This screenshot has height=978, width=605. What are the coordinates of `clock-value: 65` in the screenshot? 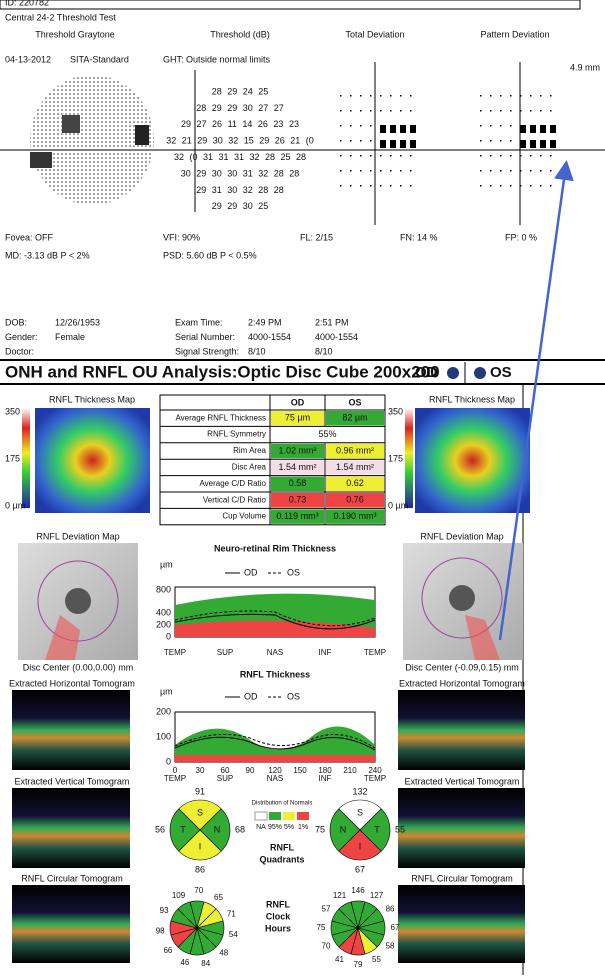 It's located at (218, 897).